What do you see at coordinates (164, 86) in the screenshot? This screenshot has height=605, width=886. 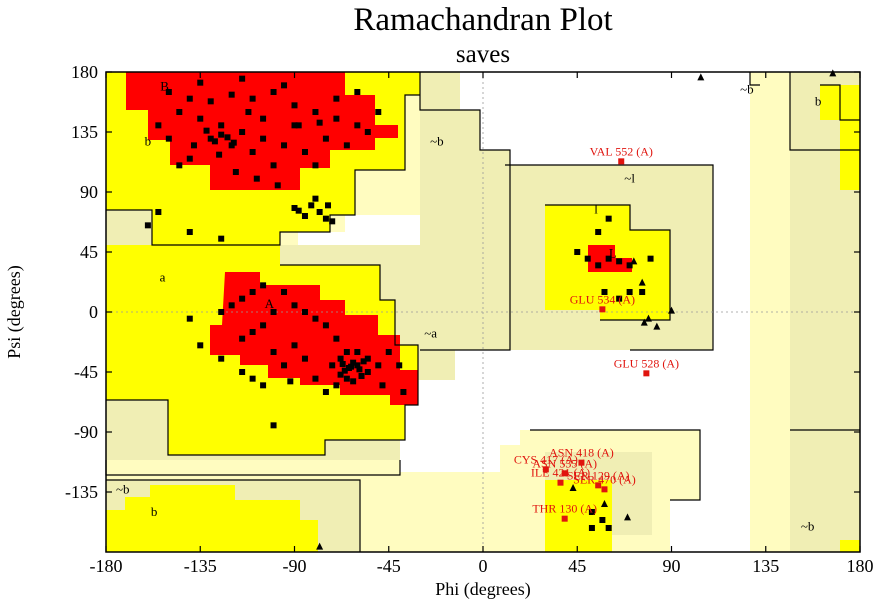 I see `region-label: B` at bounding box center [164, 86].